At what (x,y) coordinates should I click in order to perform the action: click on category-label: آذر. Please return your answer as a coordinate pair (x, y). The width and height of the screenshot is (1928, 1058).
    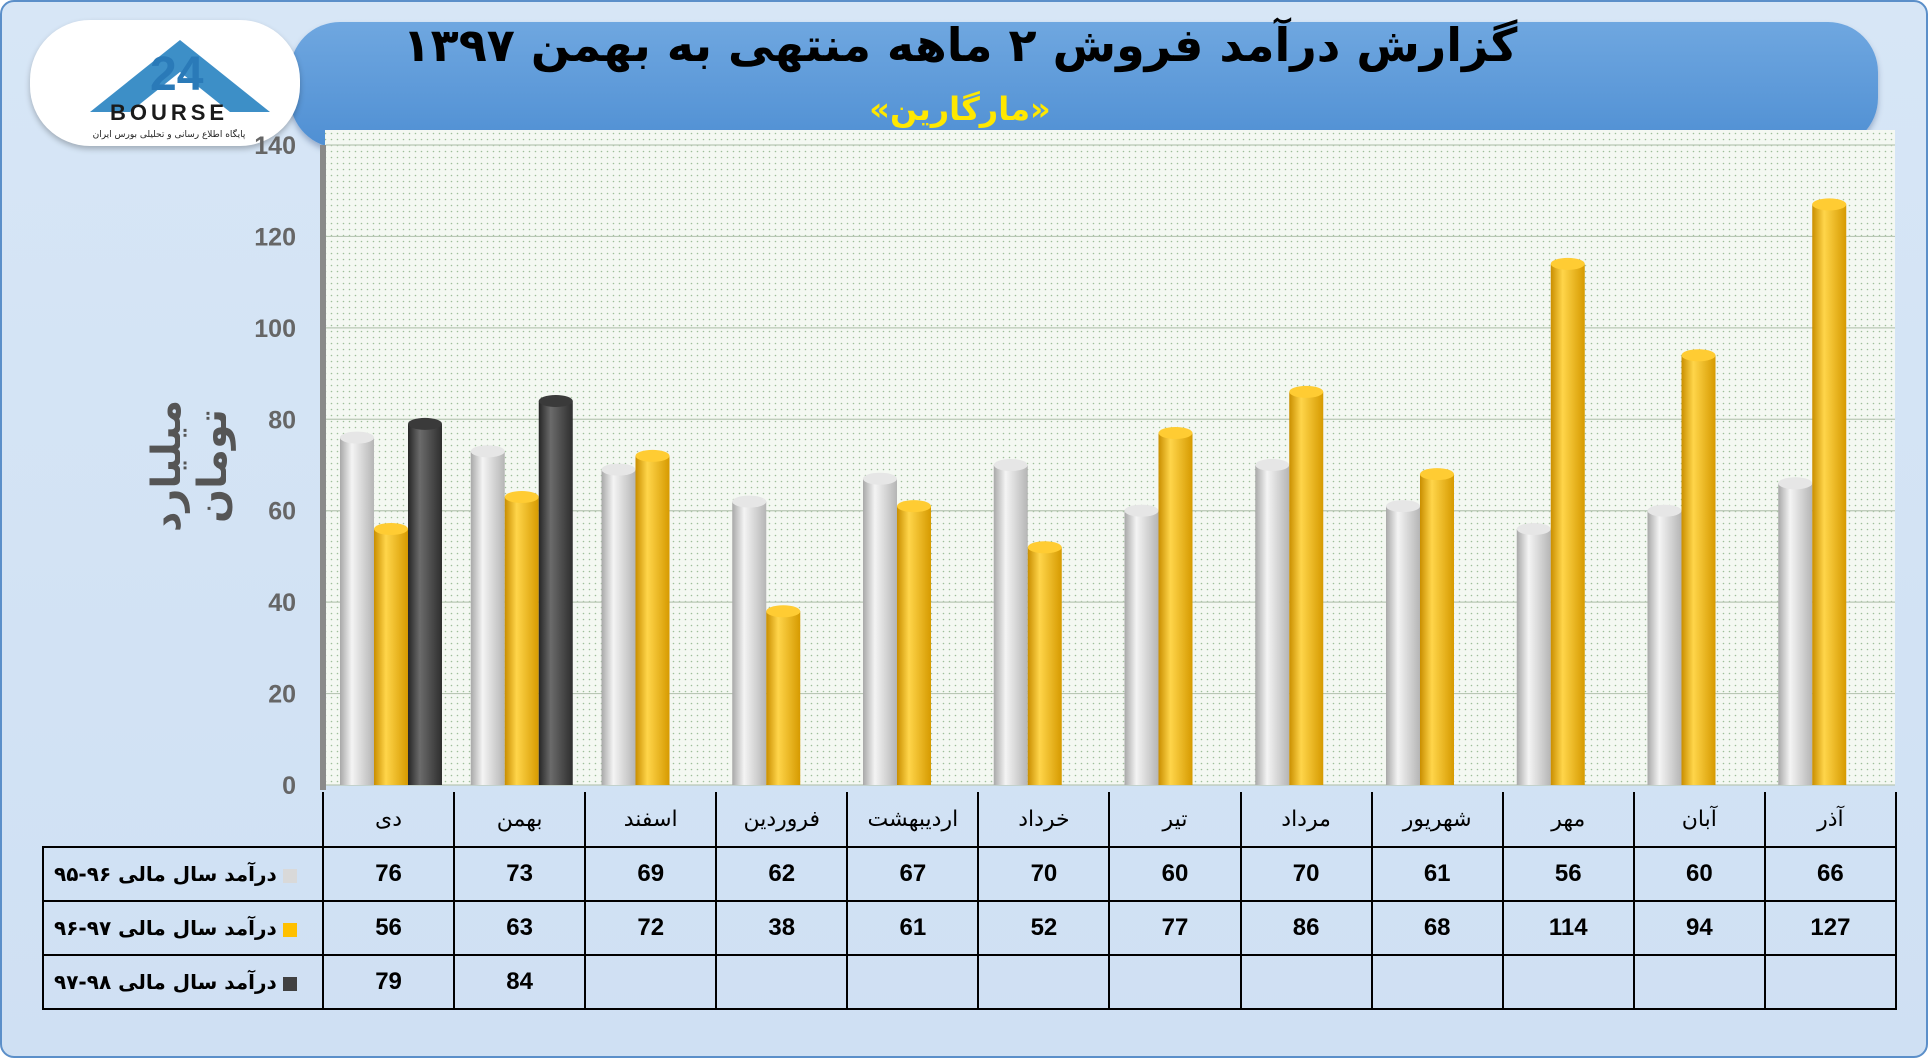
    Looking at the image, I should click on (1830, 820).